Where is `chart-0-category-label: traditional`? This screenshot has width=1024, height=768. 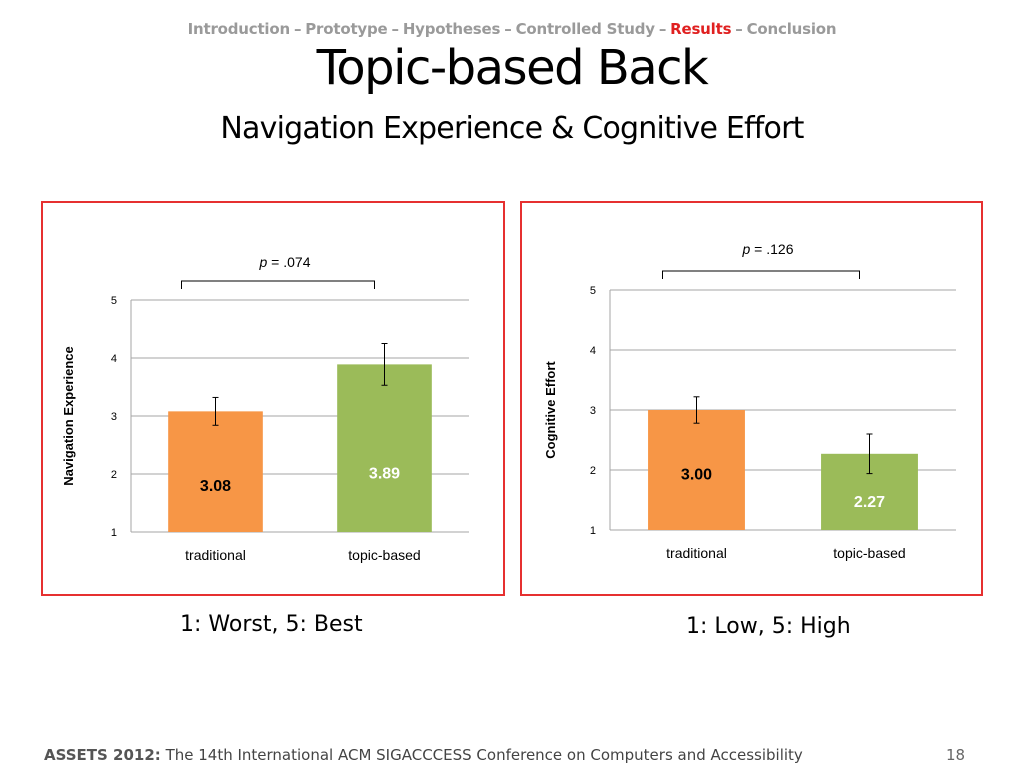 chart-0-category-label: traditional is located at coordinates (215, 555).